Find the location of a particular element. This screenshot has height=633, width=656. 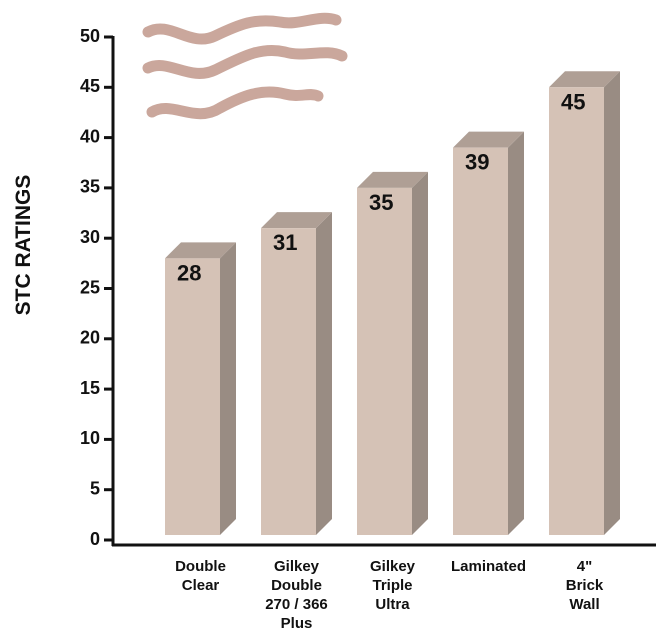

y-tick-label: 50 is located at coordinates (90, 36).